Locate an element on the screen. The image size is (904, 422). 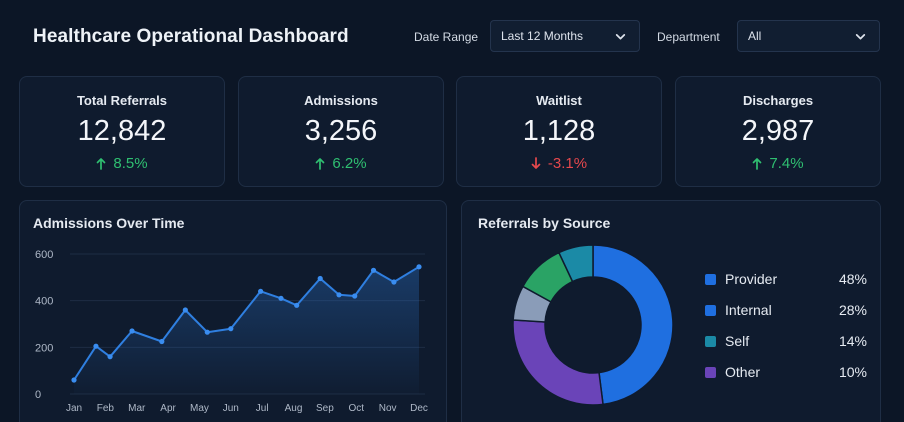
admissions-chart-title: Admissions Over Time is located at coordinates (109, 223).